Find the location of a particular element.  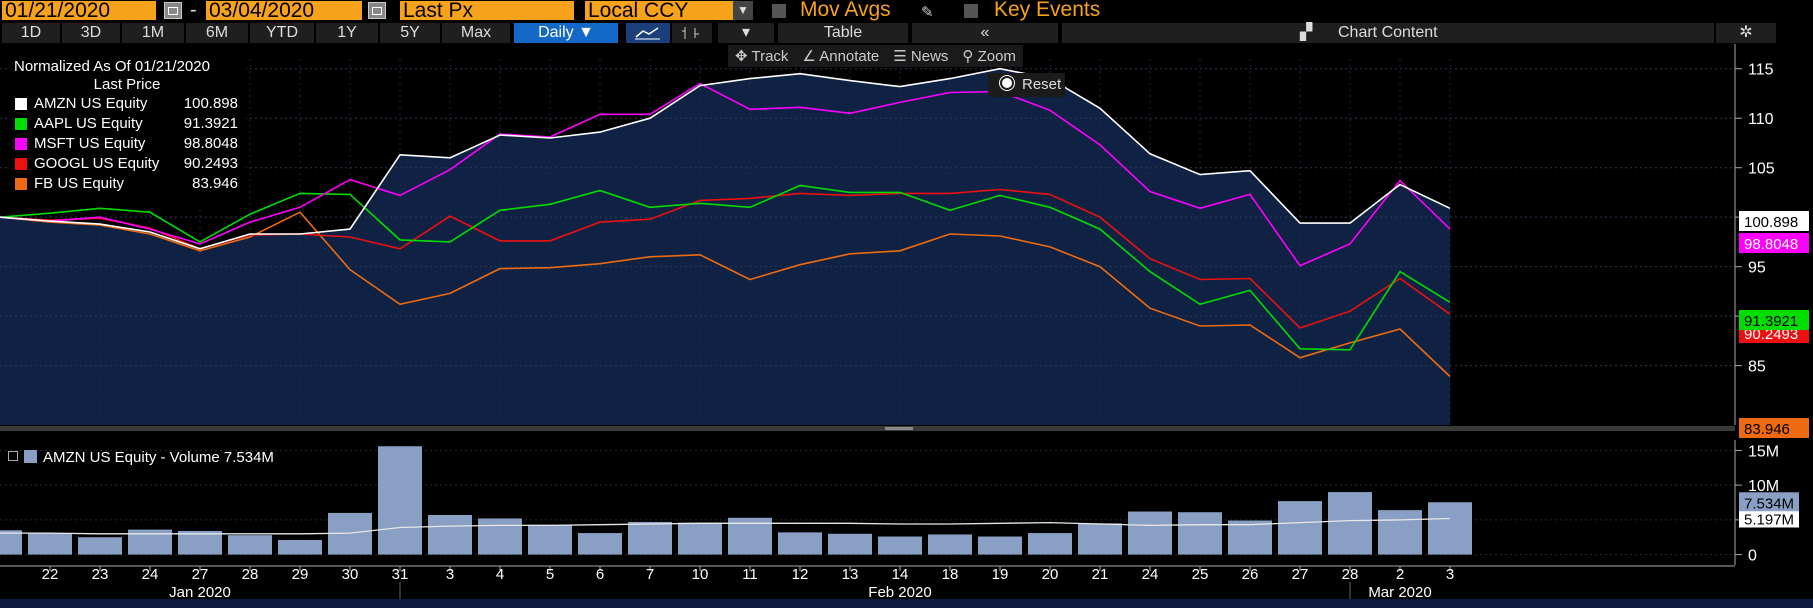

x-tick-label: 11 is located at coordinates (750, 574).